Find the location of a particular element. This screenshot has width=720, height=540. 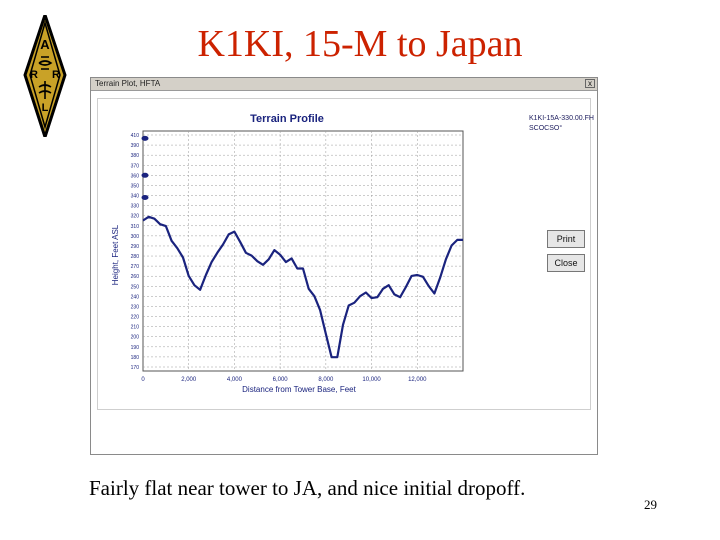

chart-xlabel: Distance from Tower Base, Feet is located at coordinates (299, 389).